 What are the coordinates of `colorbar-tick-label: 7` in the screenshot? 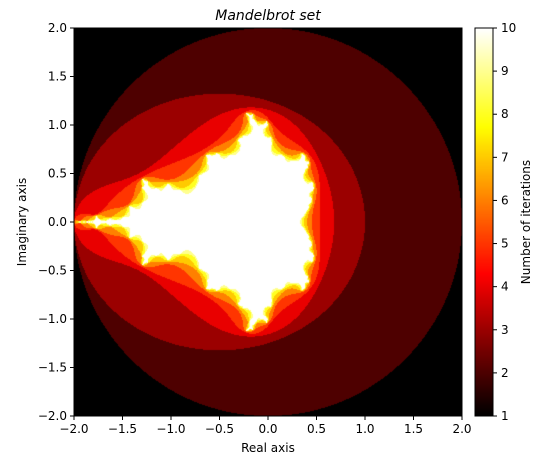 It's located at (505, 157).